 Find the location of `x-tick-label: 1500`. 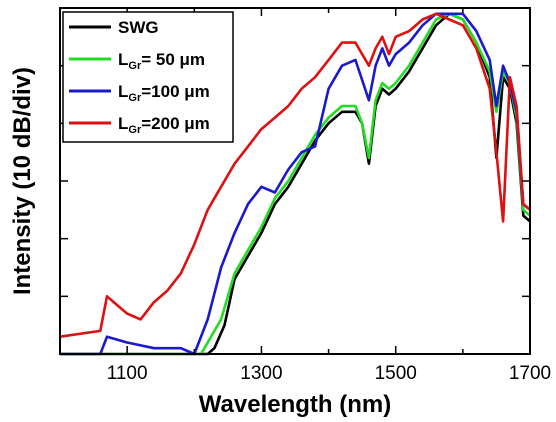

x-tick-label: 1500 is located at coordinates (396, 373).